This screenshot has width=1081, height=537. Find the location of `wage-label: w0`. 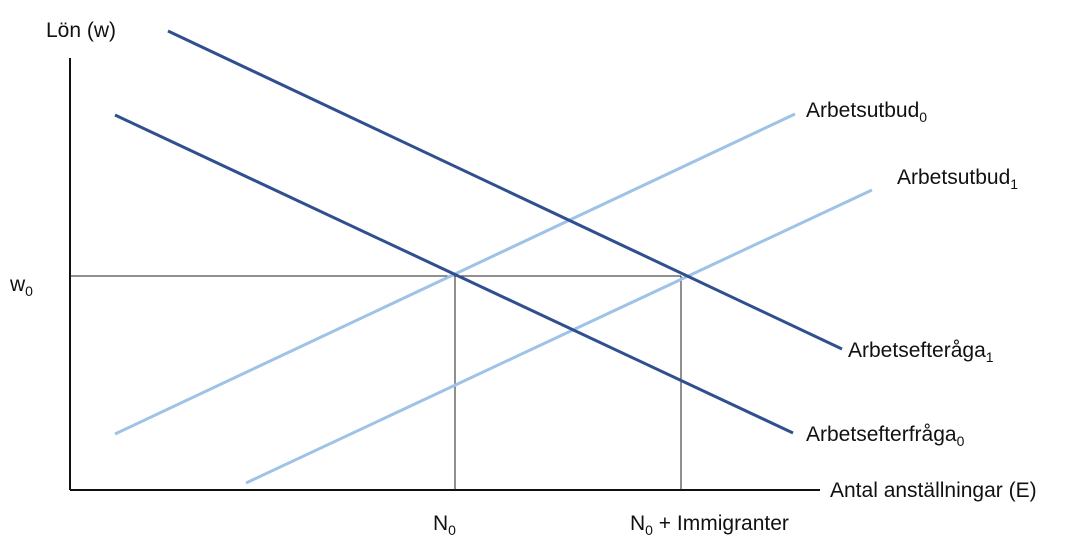

wage-label: w0 is located at coordinates (21, 286).